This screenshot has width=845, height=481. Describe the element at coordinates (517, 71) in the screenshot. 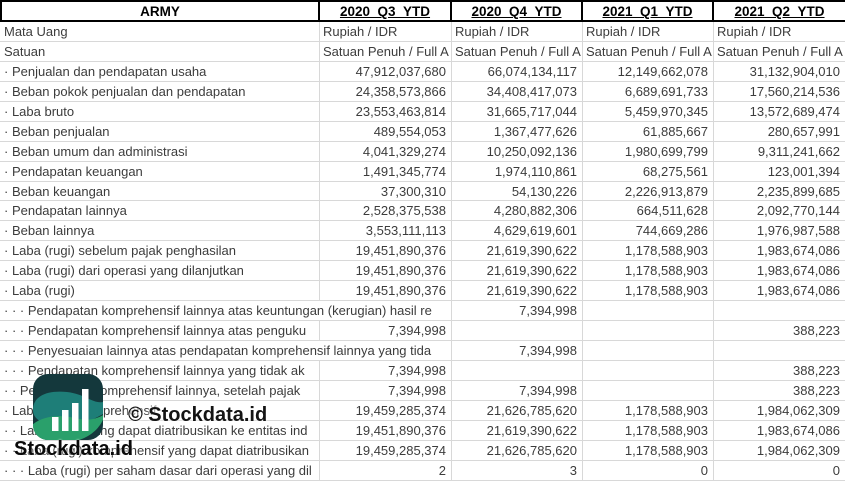

I see `value-cell: 66,074,134,117` at that location.